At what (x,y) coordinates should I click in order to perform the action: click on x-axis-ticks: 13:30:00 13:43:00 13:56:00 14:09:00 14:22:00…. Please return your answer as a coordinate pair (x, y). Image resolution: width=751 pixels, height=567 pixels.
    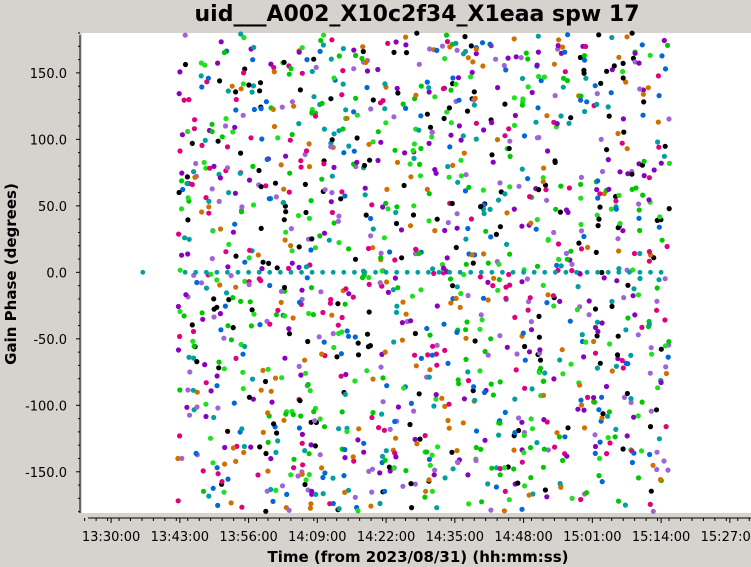
    Looking at the image, I should click on (416, 531).